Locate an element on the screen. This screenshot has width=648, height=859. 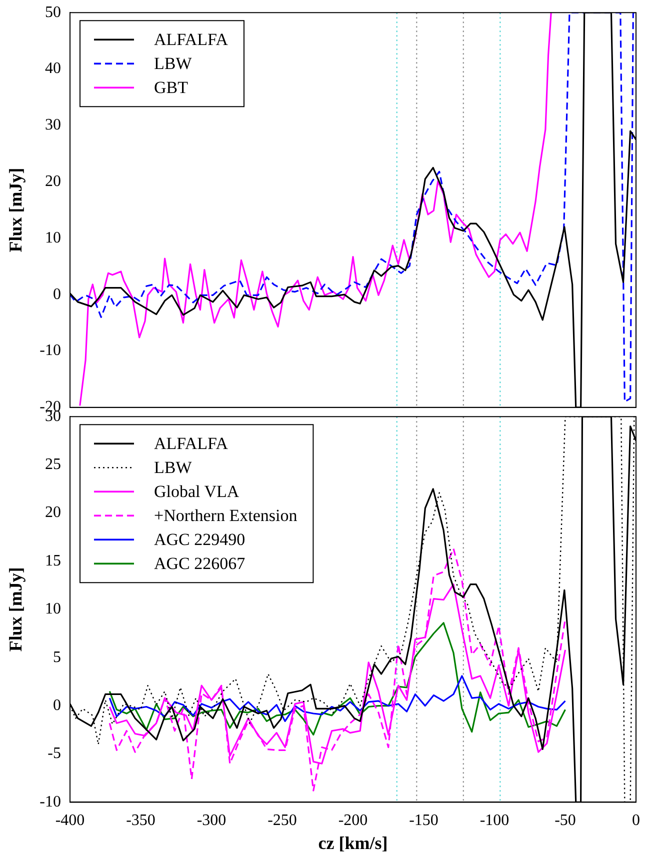
y-tick-label: 50 is located at coordinates (53, 12).